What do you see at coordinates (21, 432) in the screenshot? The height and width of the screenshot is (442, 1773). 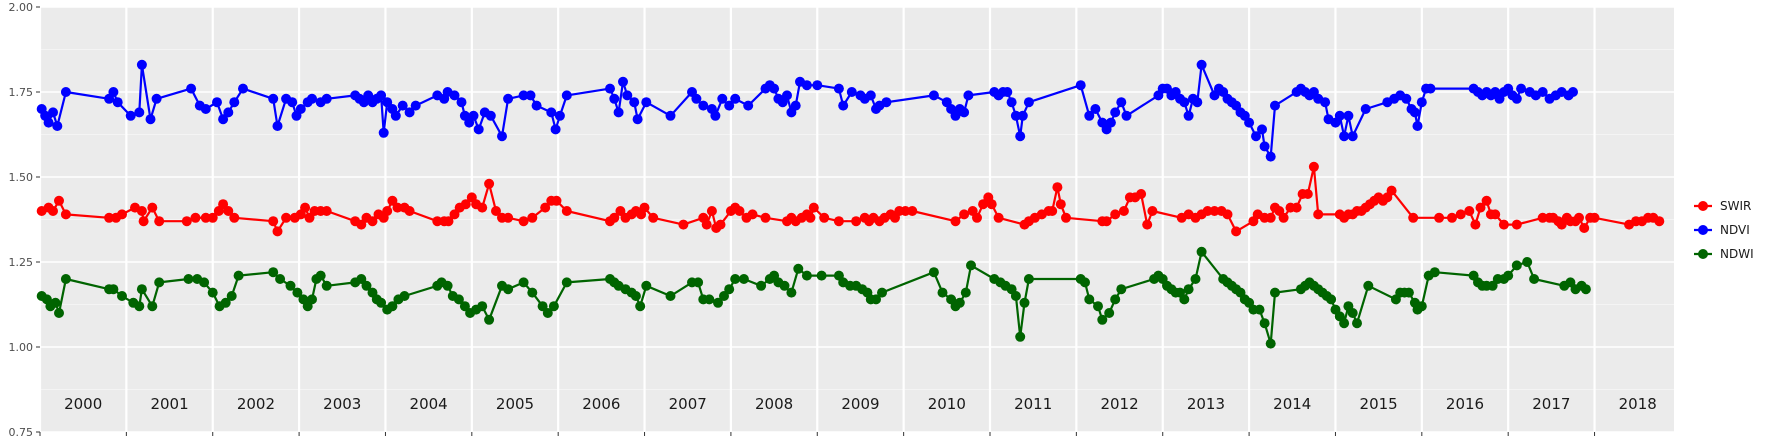 I see `y-tick-label: 0.75` at bounding box center [21, 432].